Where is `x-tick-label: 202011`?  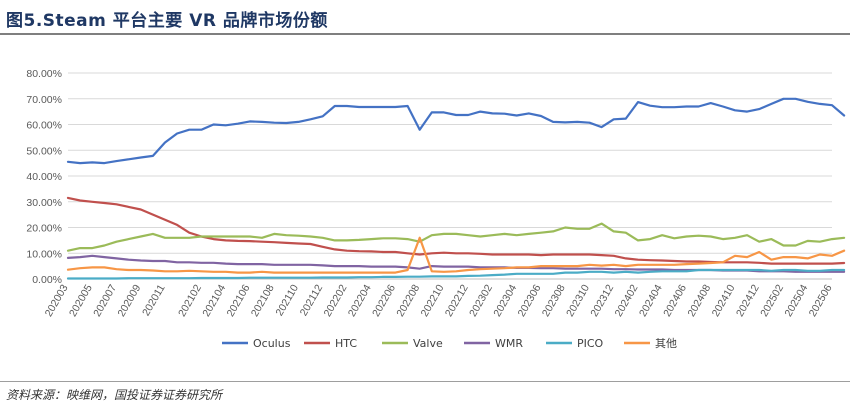
x-tick-label: 202011 is located at coordinates (154, 300).